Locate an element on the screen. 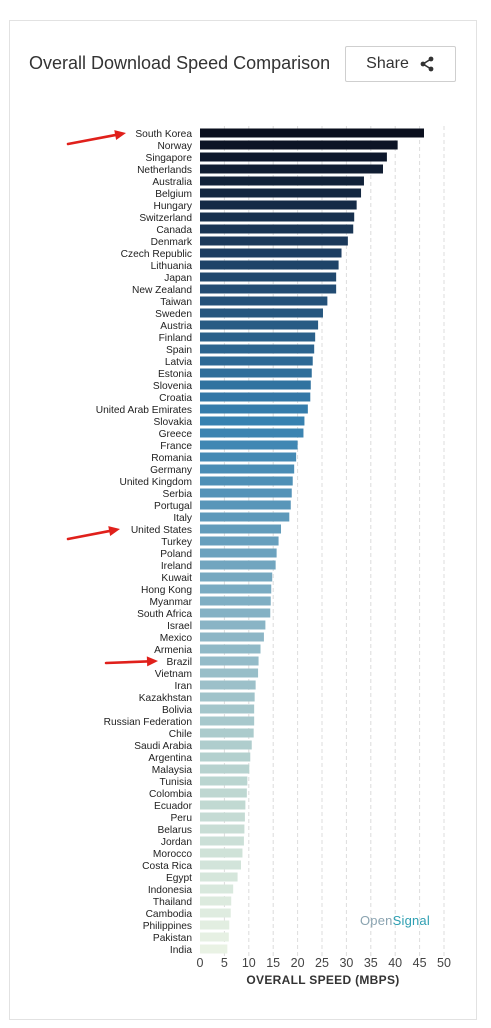  category-label: Kuwait is located at coordinates (176, 578).